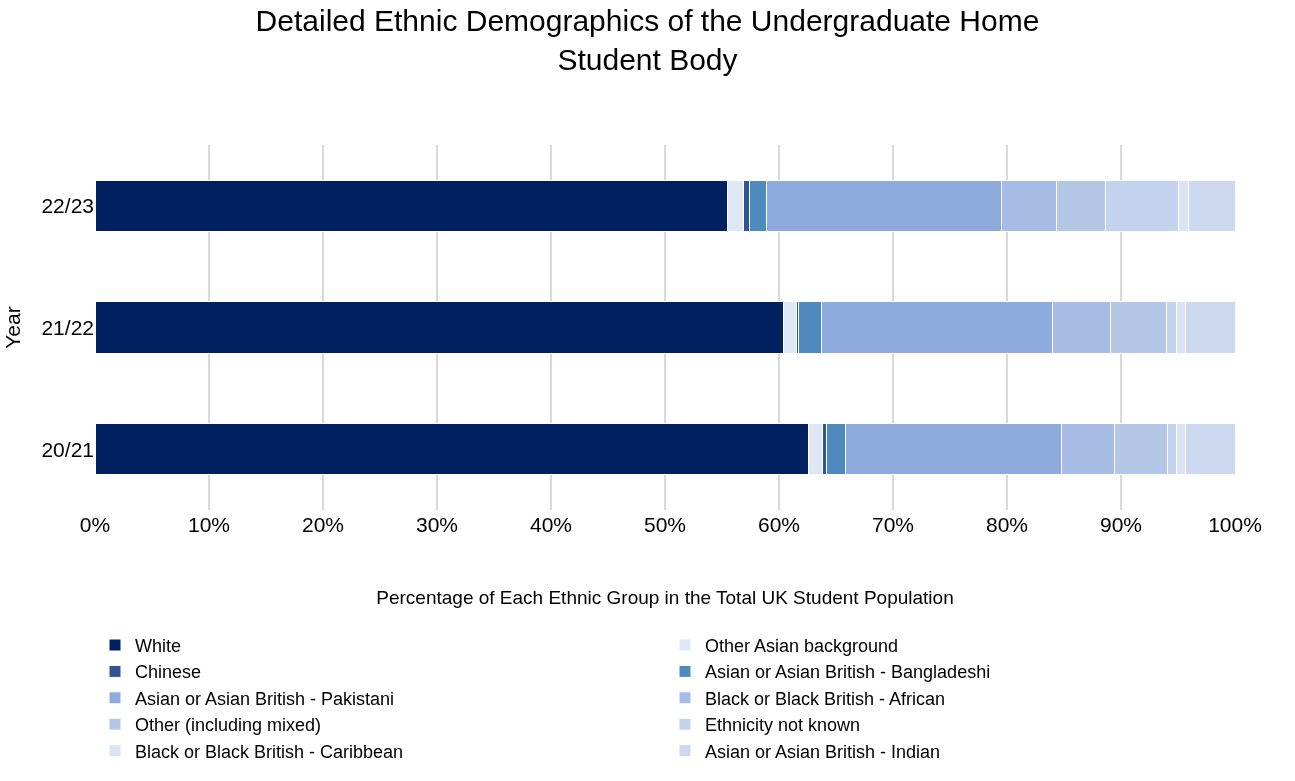 This screenshot has height=781, width=1295. What do you see at coordinates (647, 40) in the screenshot?
I see `chart-title: Detailed Ethnic Demographics of the Undergraduate Home Student Body` at bounding box center [647, 40].